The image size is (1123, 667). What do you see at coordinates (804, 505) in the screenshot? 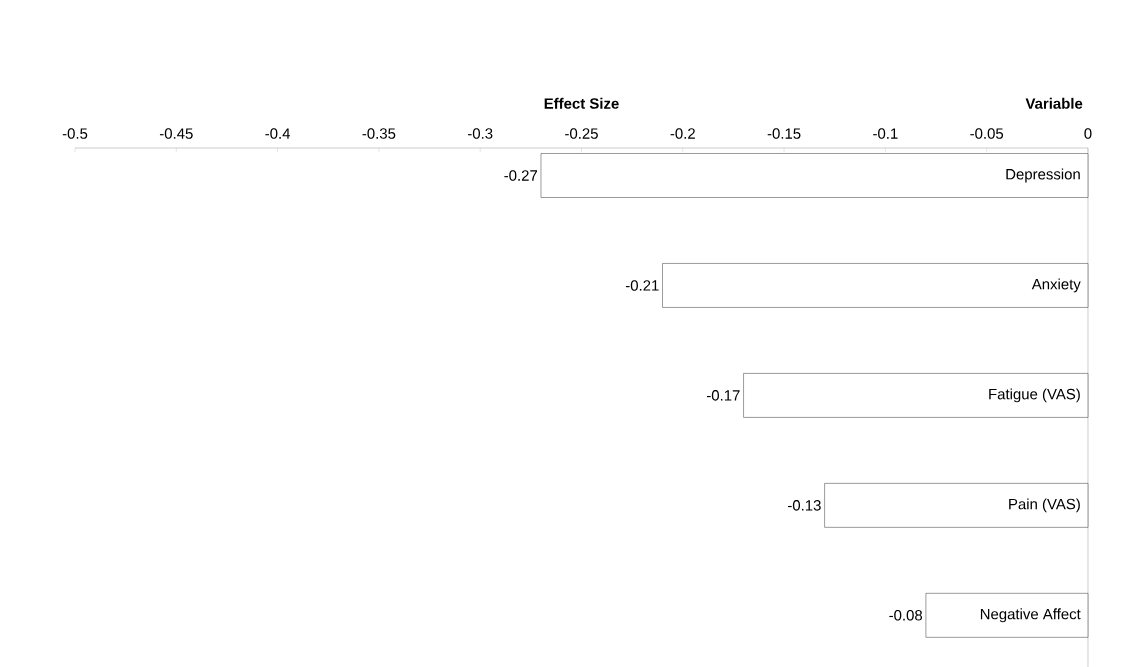
I see `data-label: -0.13` at bounding box center [804, 505].